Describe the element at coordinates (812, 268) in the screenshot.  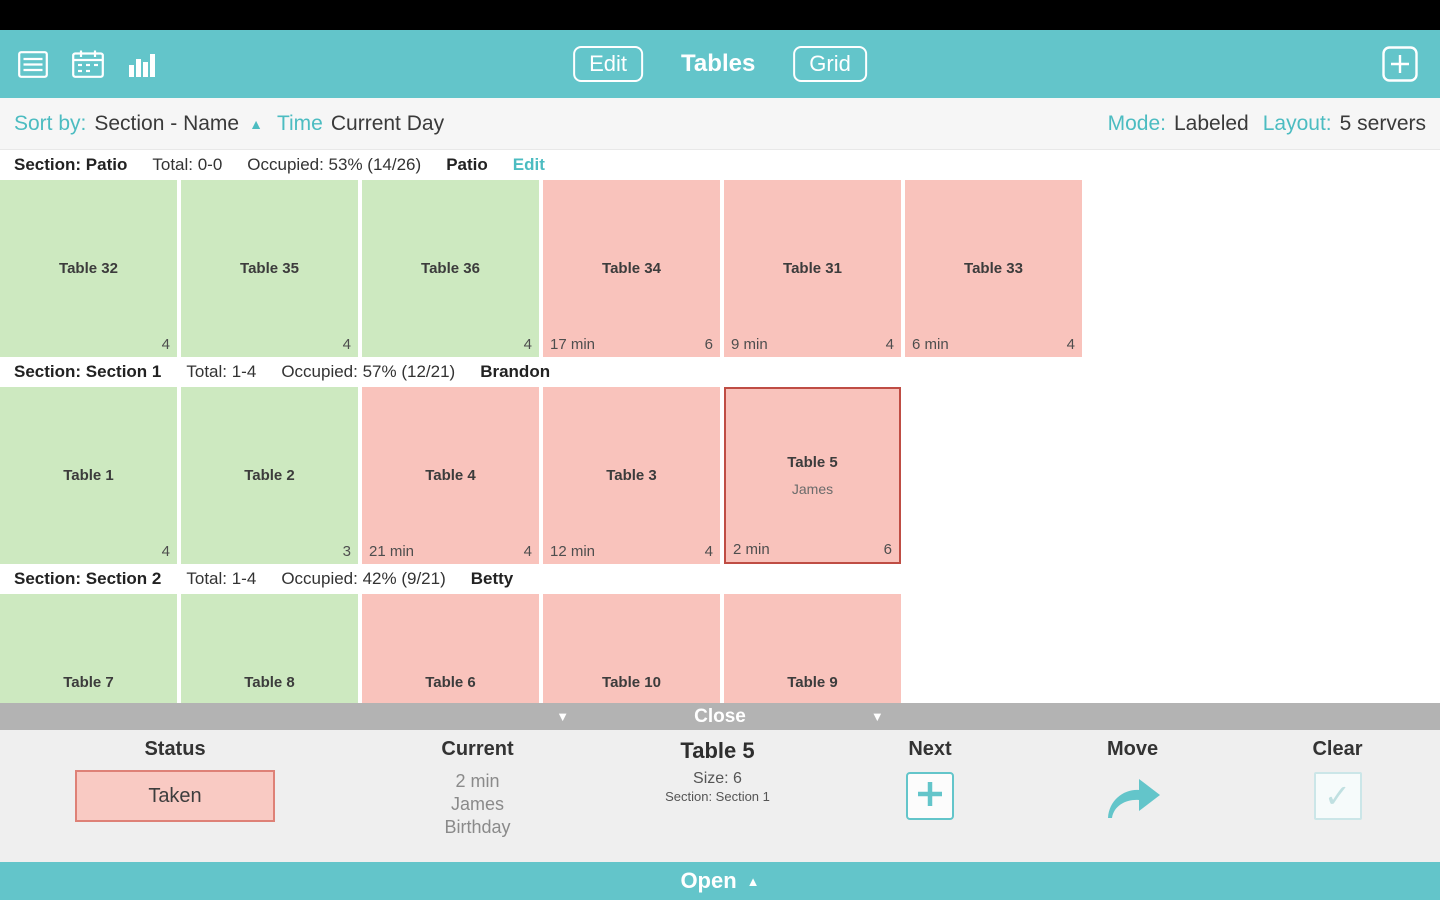
I see `table-card: Table 31 9 min 4` at that location.